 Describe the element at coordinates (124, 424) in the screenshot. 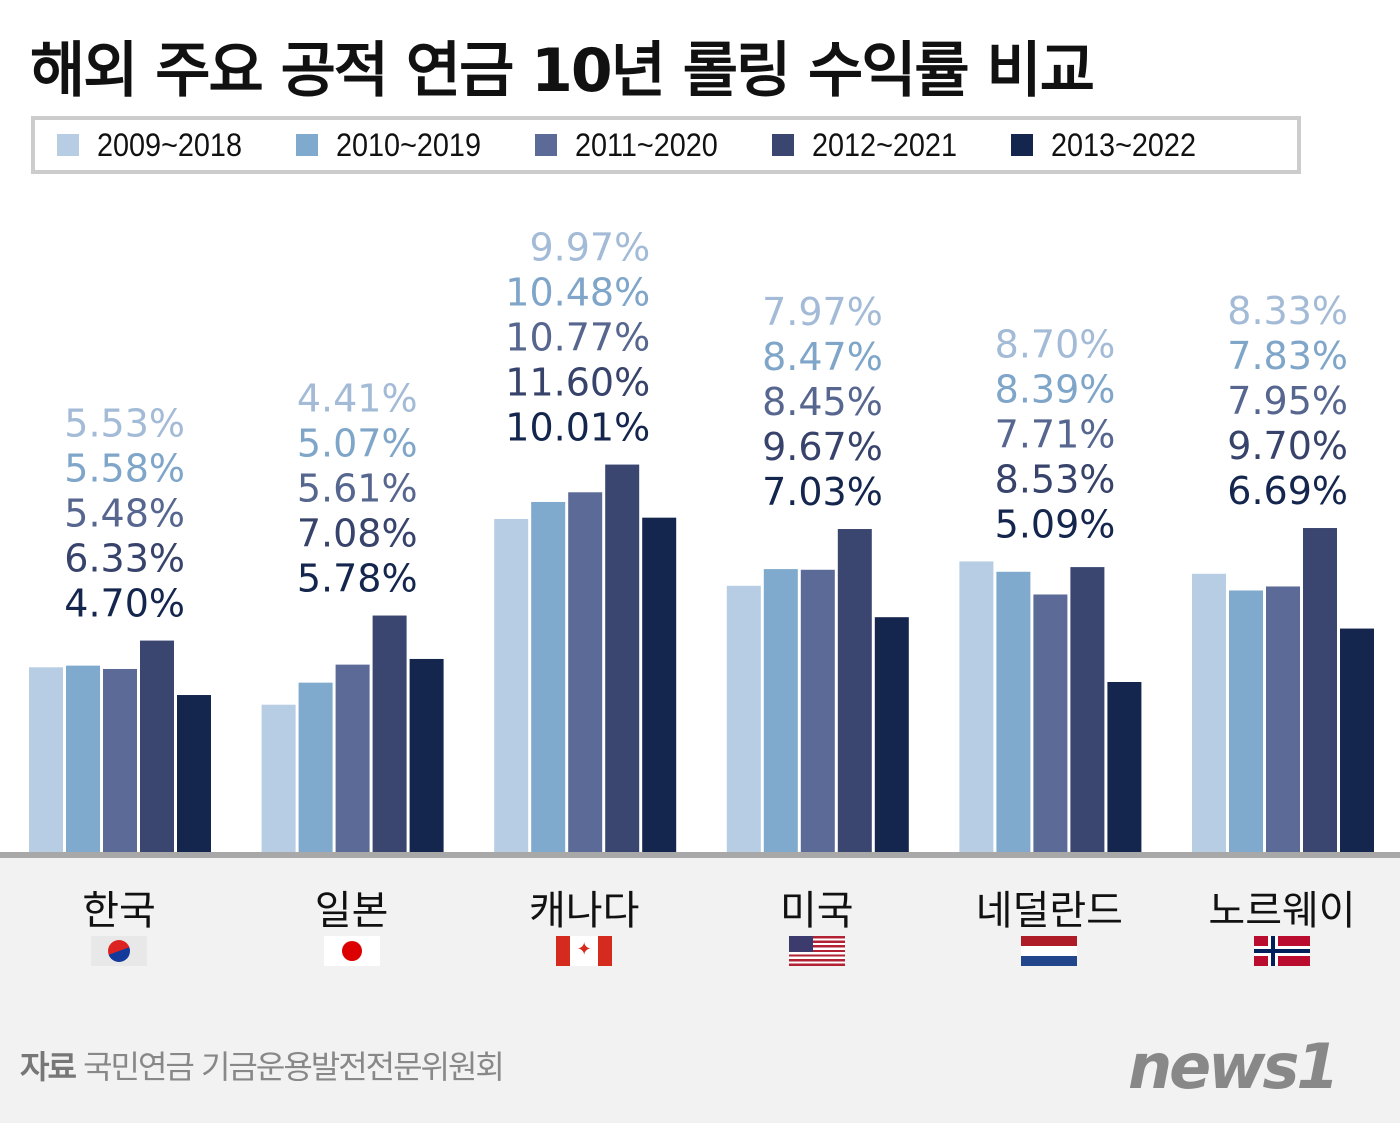

I see `data-label: 5.53%` at that location.